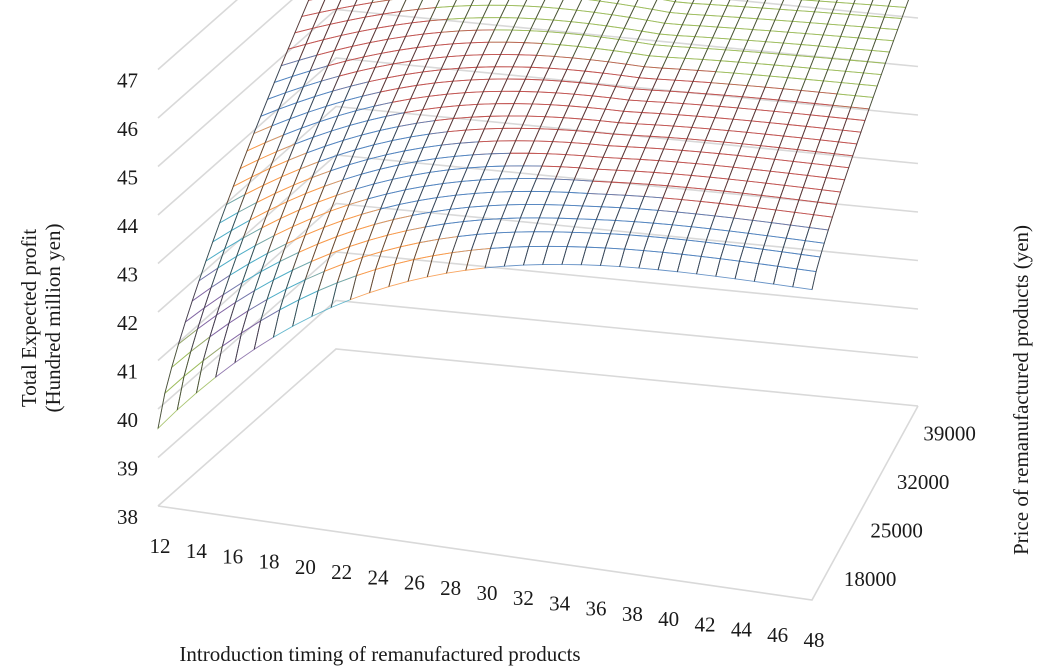  Describe the element at coordinates (341, 572) in the screenshot. I see `x-tick-label: 22` at that location.